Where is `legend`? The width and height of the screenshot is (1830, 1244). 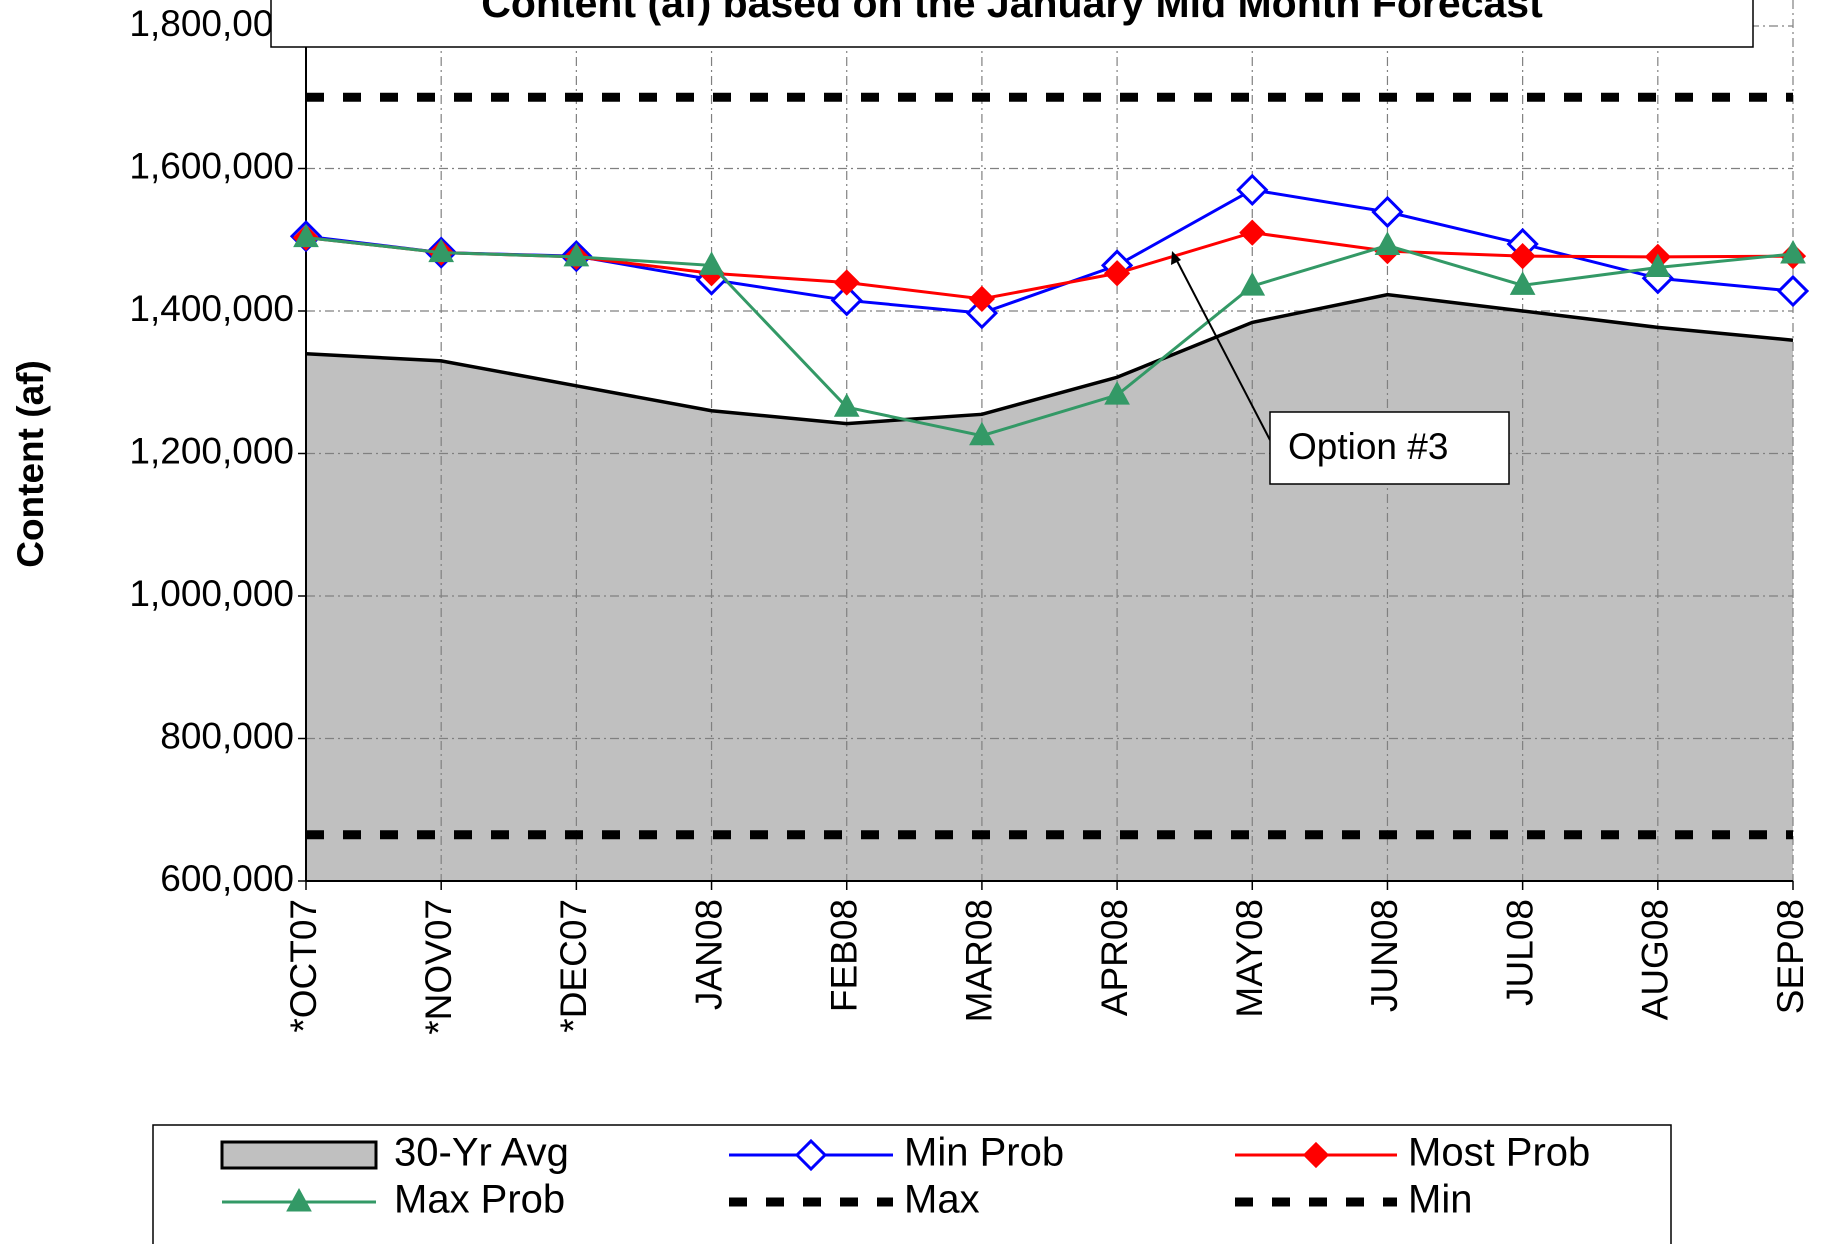
legend is located at coordinates (912, 1184).